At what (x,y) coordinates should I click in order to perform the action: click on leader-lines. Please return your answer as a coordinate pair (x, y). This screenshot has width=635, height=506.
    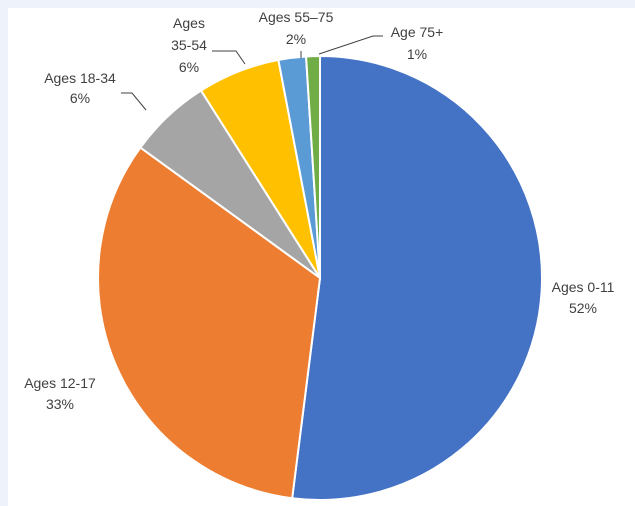
    Looking at the image, I should click on (252, 73).